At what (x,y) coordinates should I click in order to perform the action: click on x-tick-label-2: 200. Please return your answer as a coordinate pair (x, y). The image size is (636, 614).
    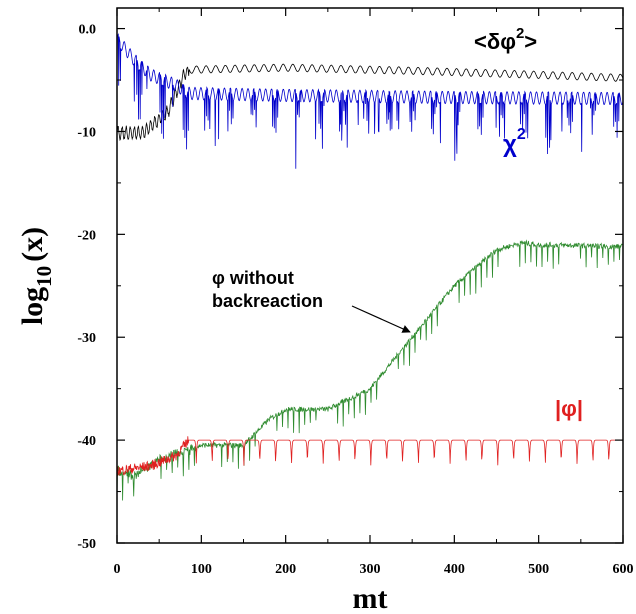
    Looking at the image, I should click on (285, 569).